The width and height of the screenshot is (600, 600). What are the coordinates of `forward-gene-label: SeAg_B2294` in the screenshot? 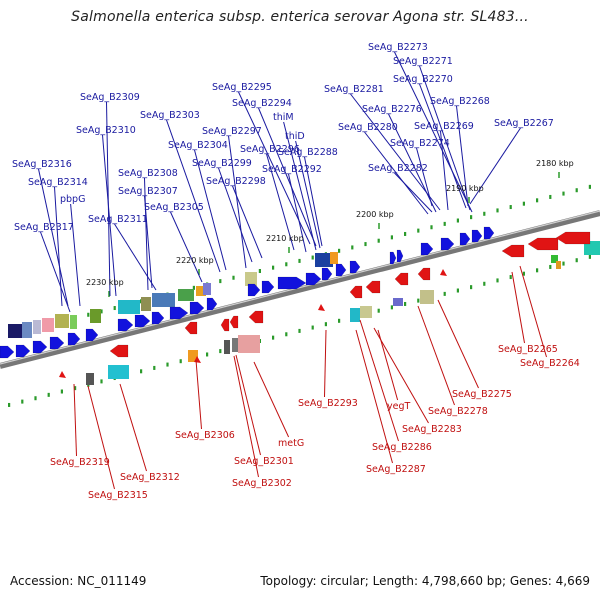 It's located at (262, 103).